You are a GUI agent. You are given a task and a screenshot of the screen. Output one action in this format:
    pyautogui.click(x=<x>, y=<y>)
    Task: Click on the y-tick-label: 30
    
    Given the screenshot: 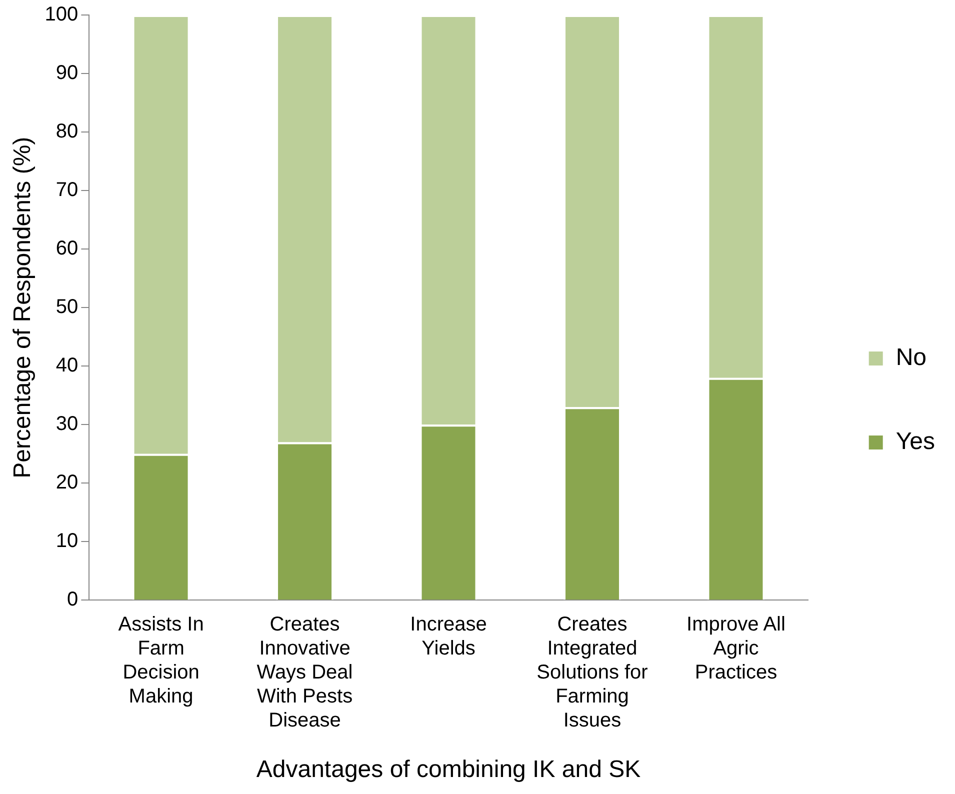 What is the action you would take?
    pyautogui.click(x=67, y=424)
    